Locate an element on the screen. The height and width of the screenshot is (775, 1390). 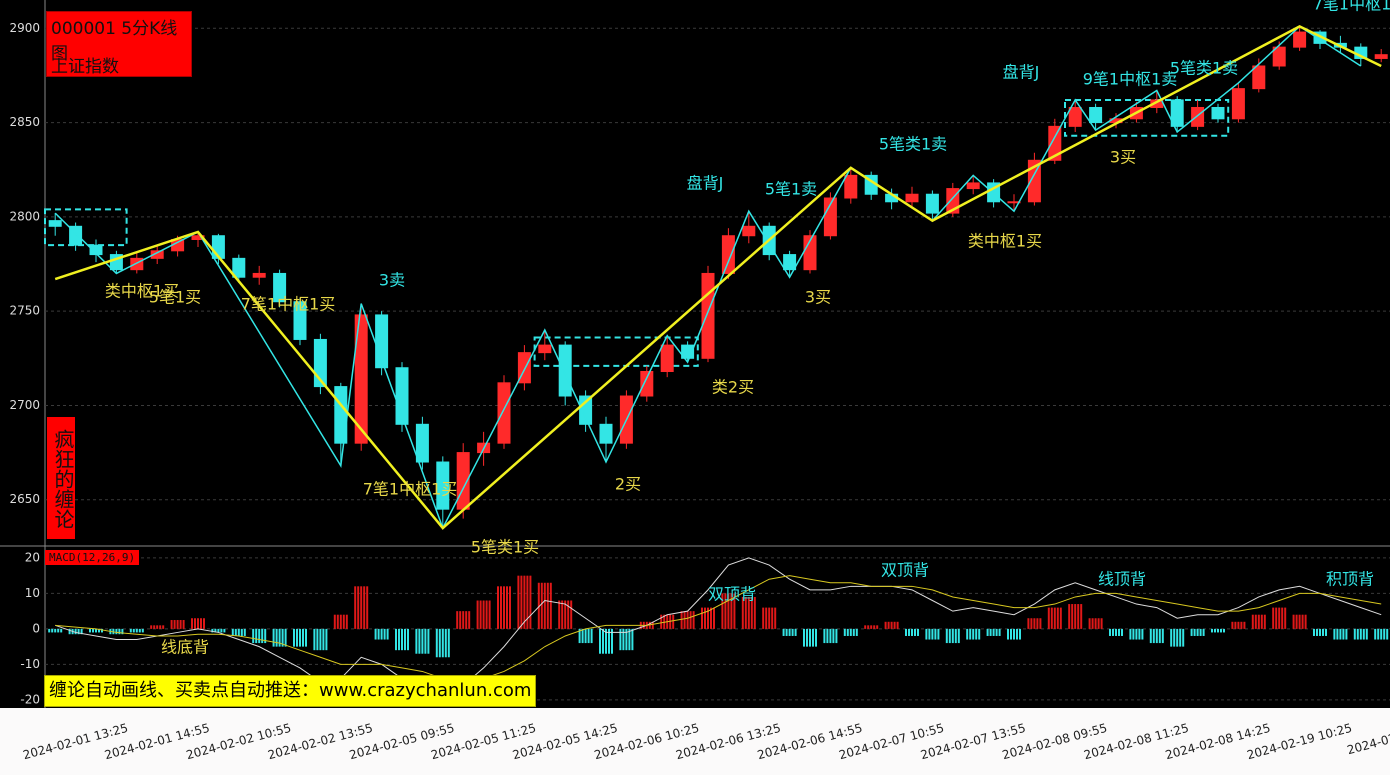
annotation: 积顶背 is located at coordinates (1350, 579).